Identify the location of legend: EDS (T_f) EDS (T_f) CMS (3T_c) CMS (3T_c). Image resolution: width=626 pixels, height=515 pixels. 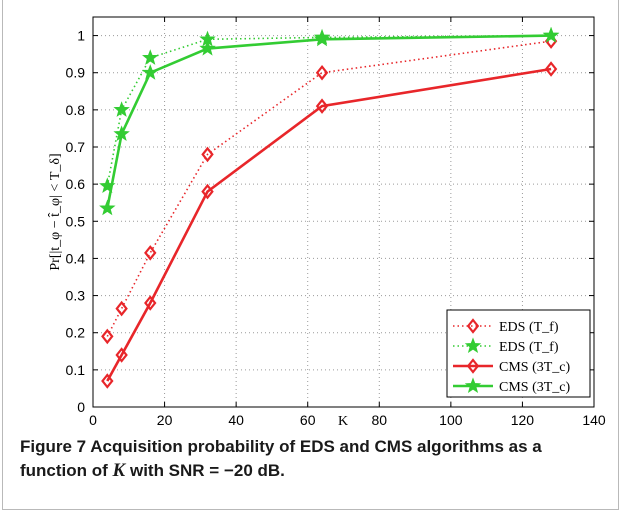
(518, 353).